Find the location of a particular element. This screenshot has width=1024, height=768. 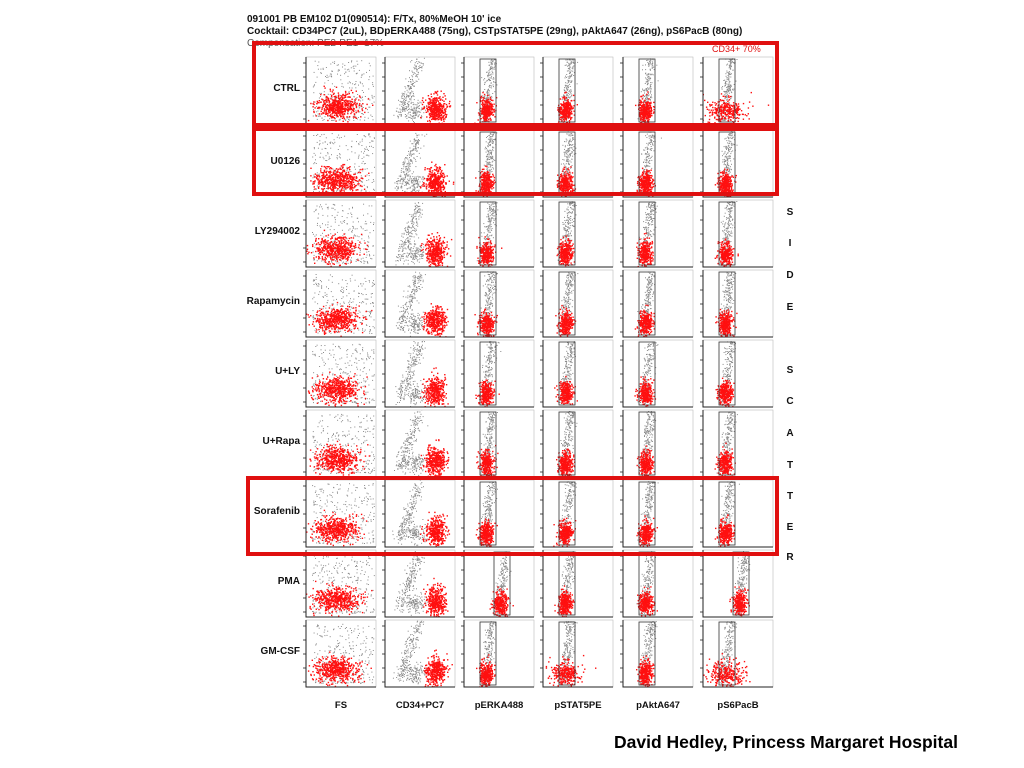

plot-u0126-cd34-pc7 is located at coordinates (419, 163).